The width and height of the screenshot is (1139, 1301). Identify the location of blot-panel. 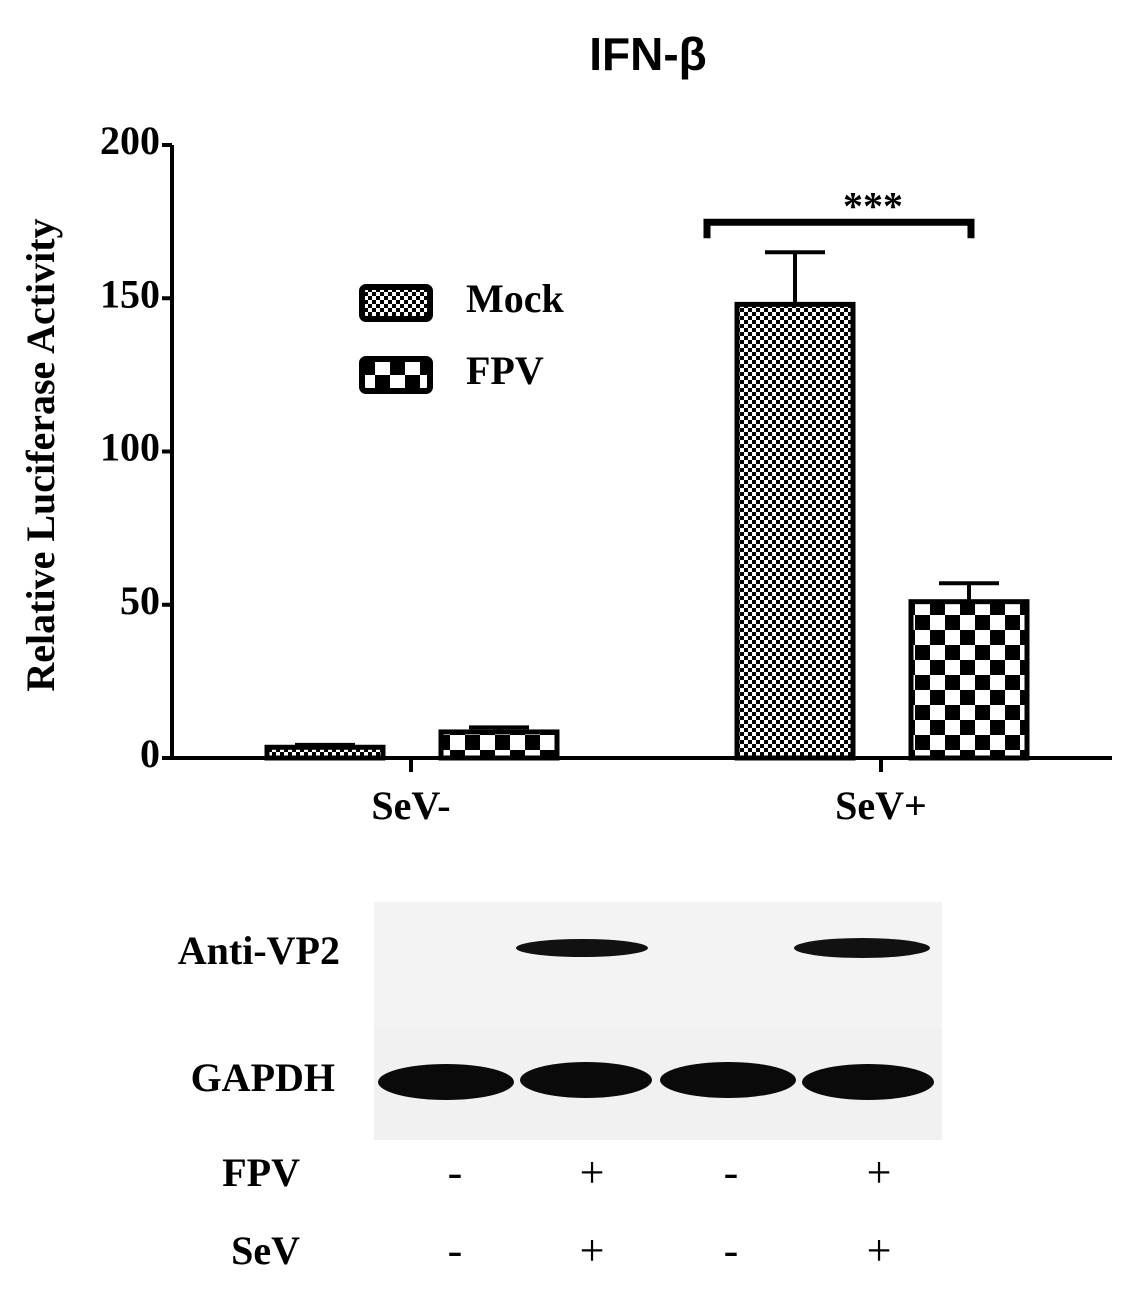
(658, 965).